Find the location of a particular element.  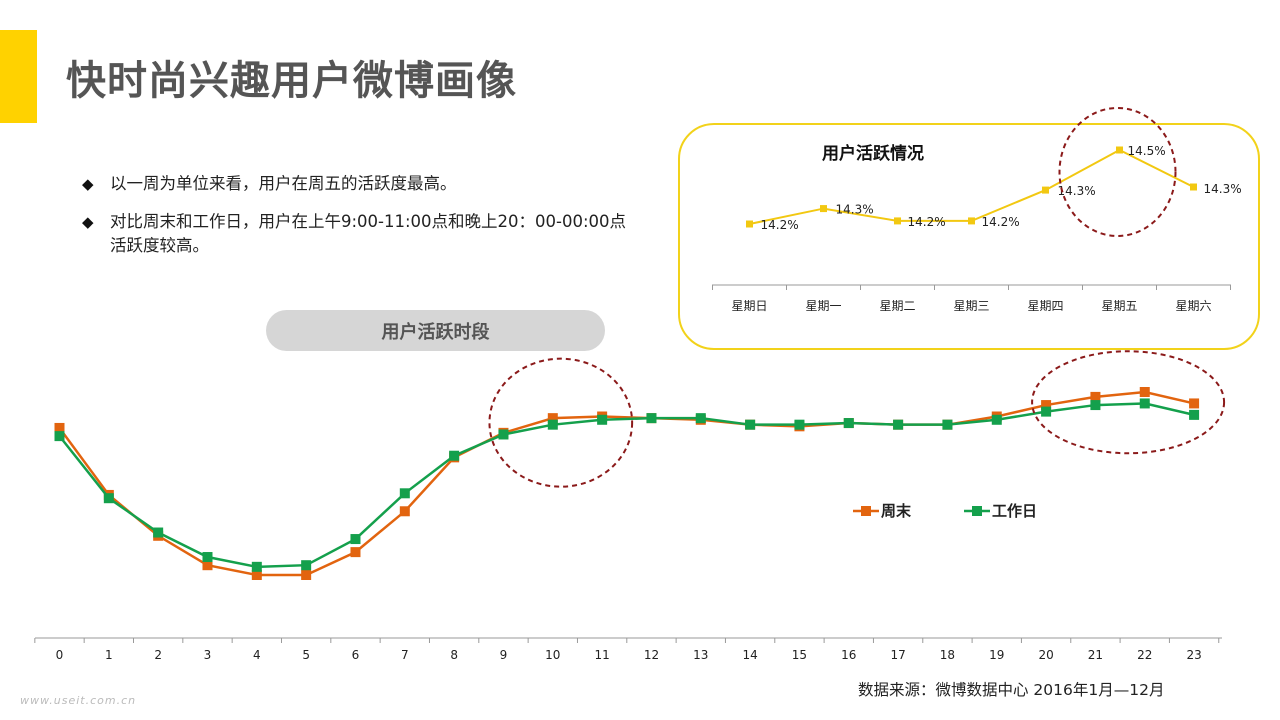

legend-label: 工作日 is located at coordinates (1014, 511).